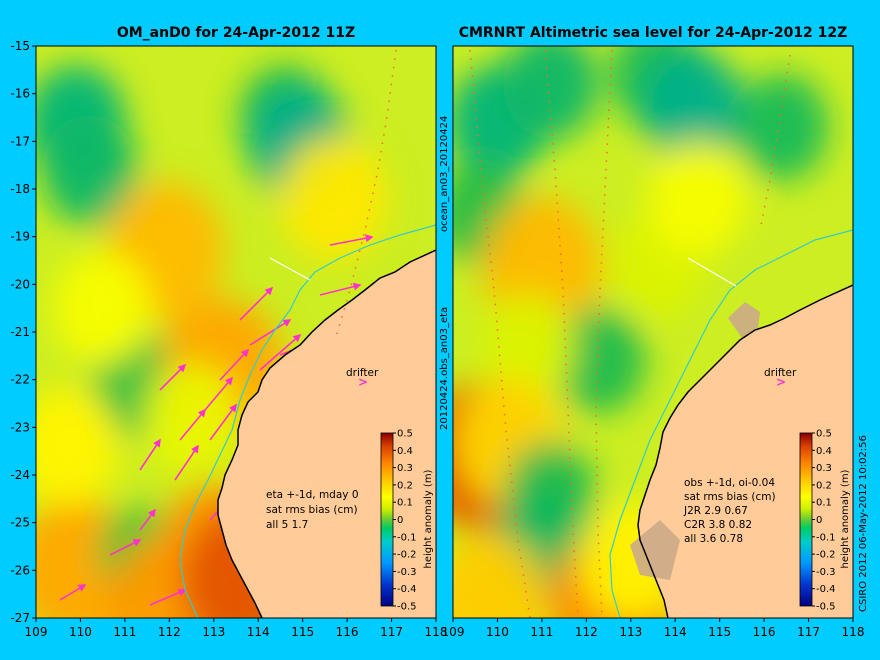 The image size is (880, 660). I want to click on y-tick-label: -23, so click(20, 427).